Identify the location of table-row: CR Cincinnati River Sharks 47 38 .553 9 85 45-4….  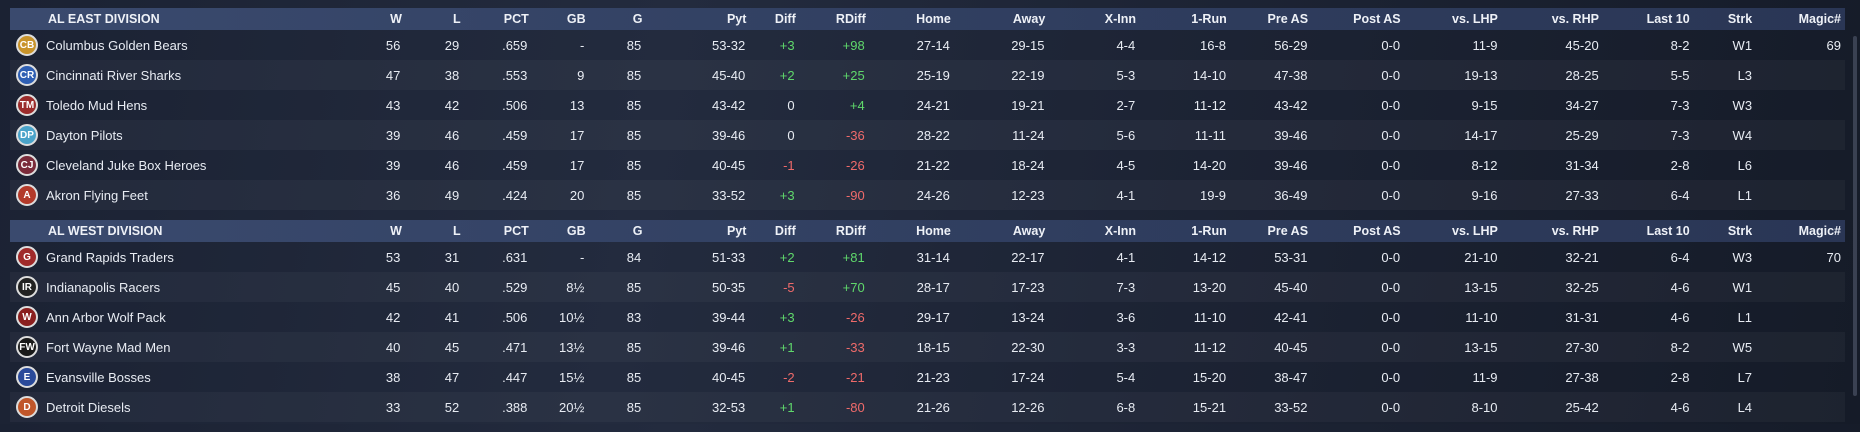
(927, 75).